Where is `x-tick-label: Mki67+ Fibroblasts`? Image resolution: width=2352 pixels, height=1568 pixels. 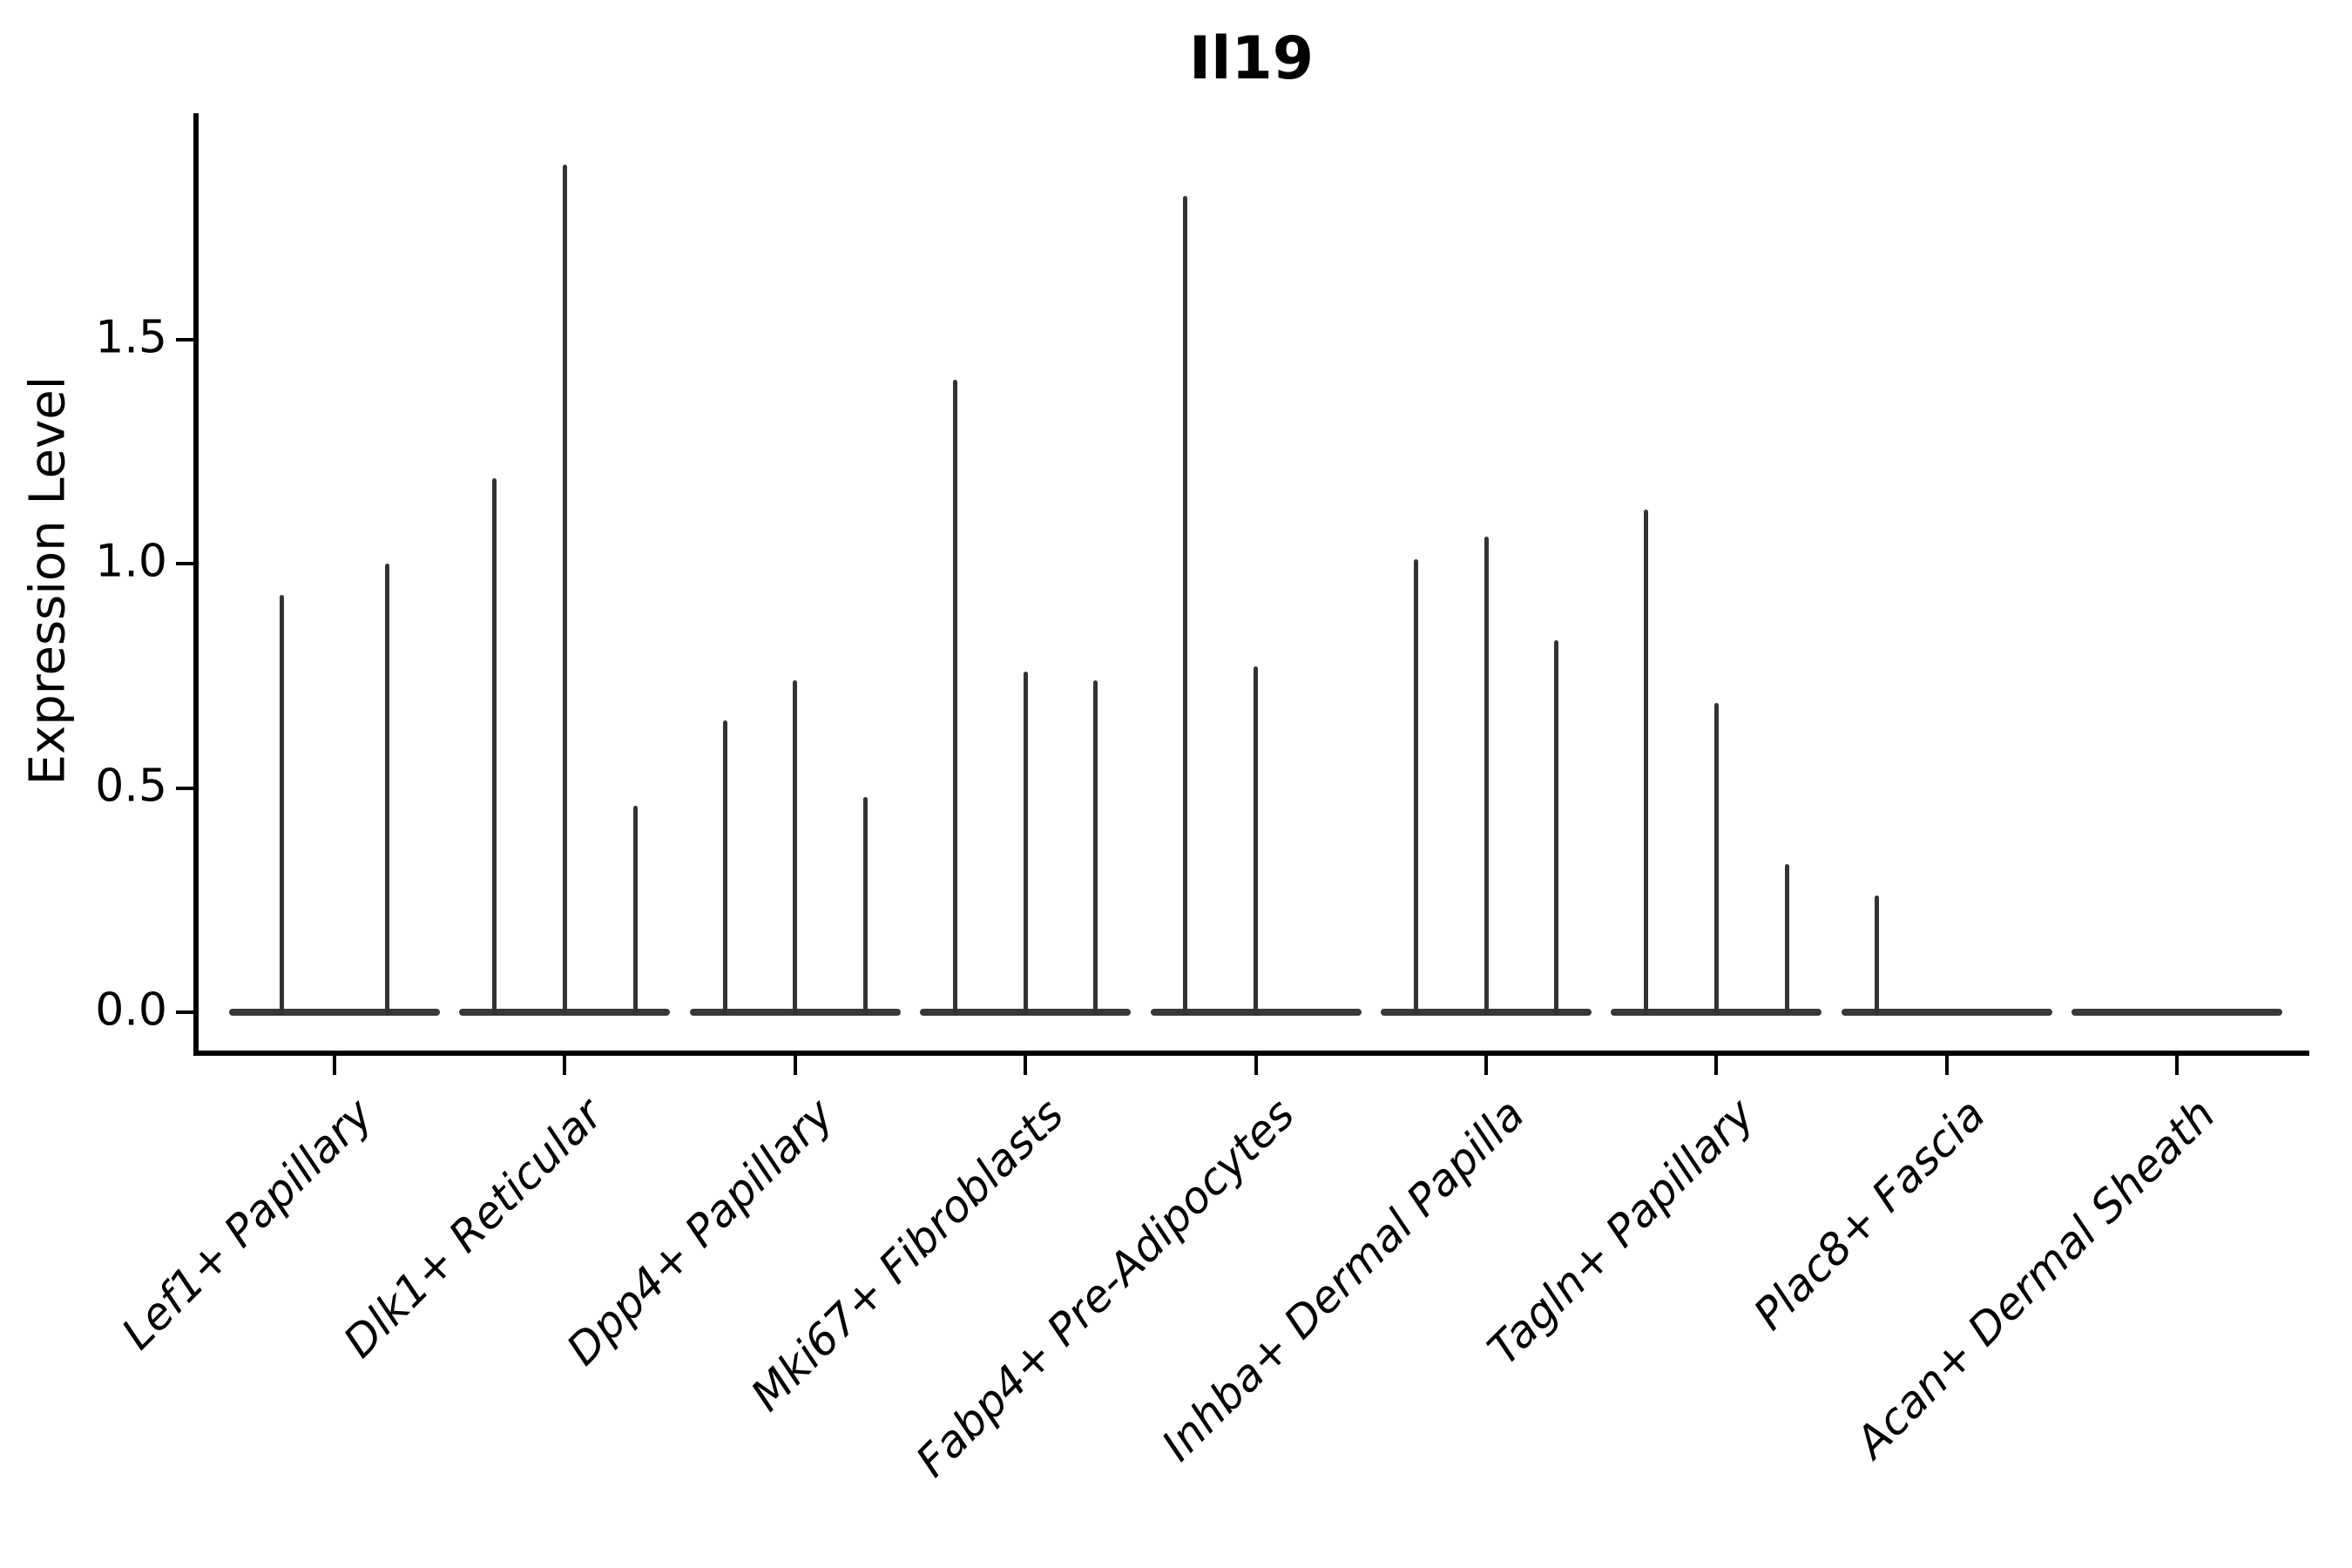 x-tick-label: Mki67+ Fibroblasts is located at coordinates (907, 1255).